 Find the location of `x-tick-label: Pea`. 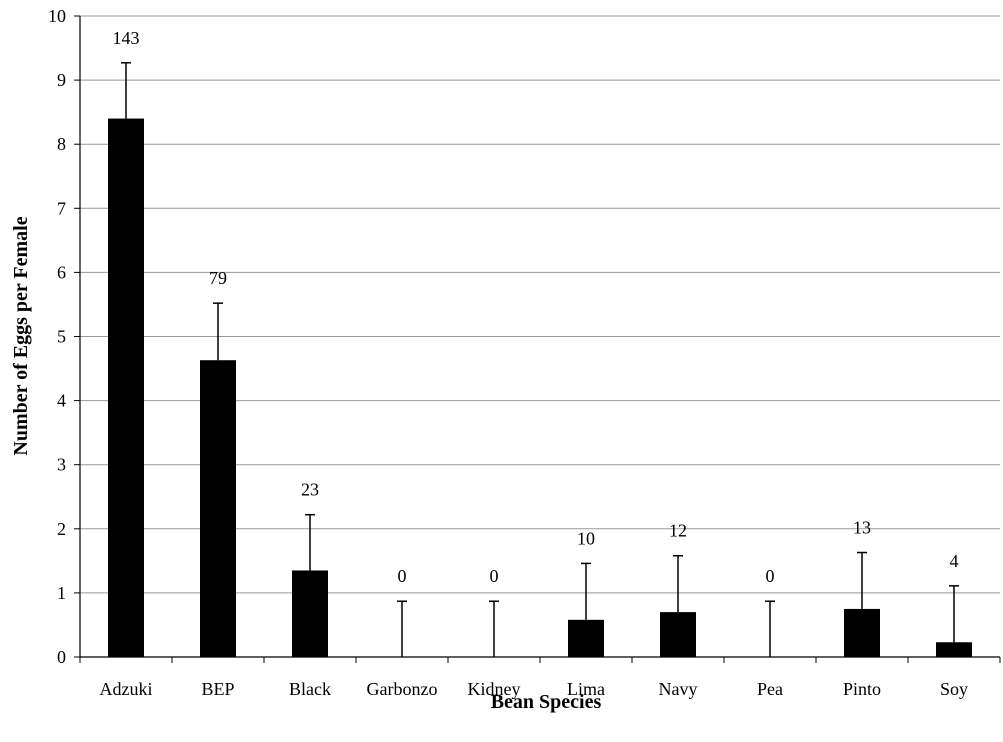

x-tick-label: Pea is located at coordinates (770, 689).